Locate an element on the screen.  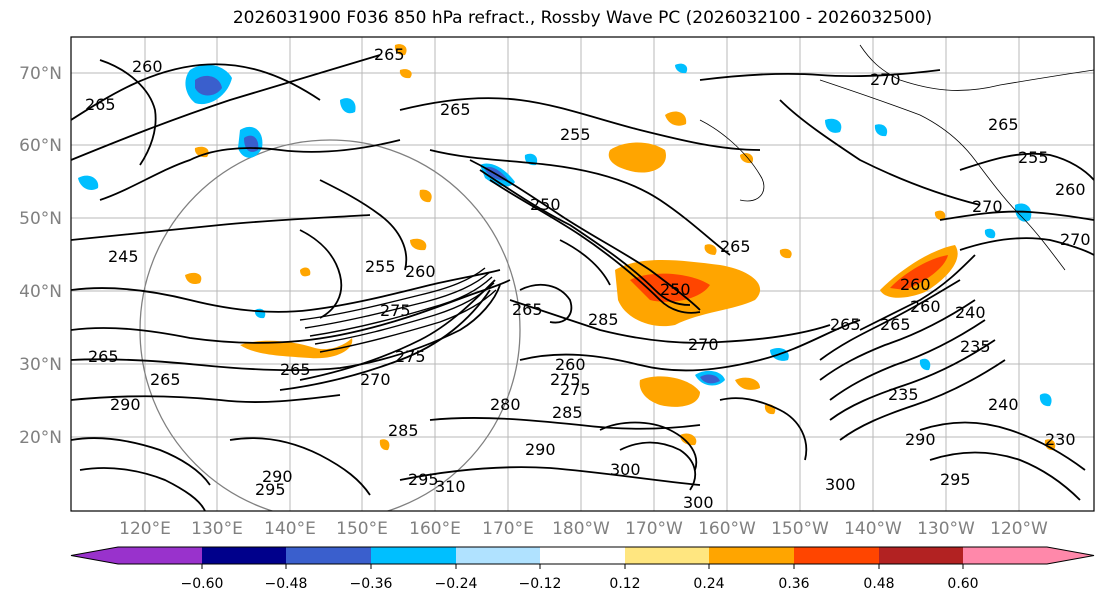
lon-label: 170°W is located at coordinates (654, 529).